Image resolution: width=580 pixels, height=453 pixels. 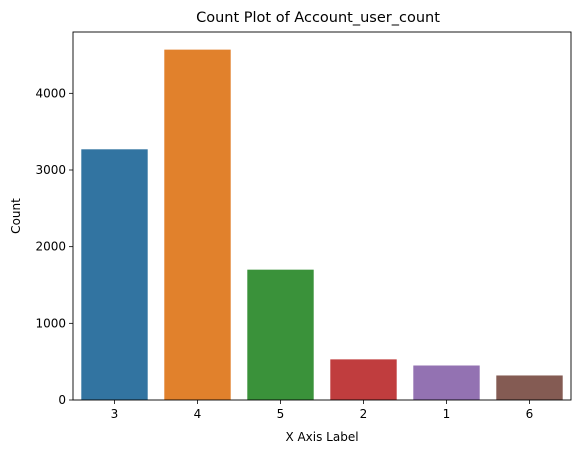 I want to click on x-tick-label: 2, so click(x=364, y=414).